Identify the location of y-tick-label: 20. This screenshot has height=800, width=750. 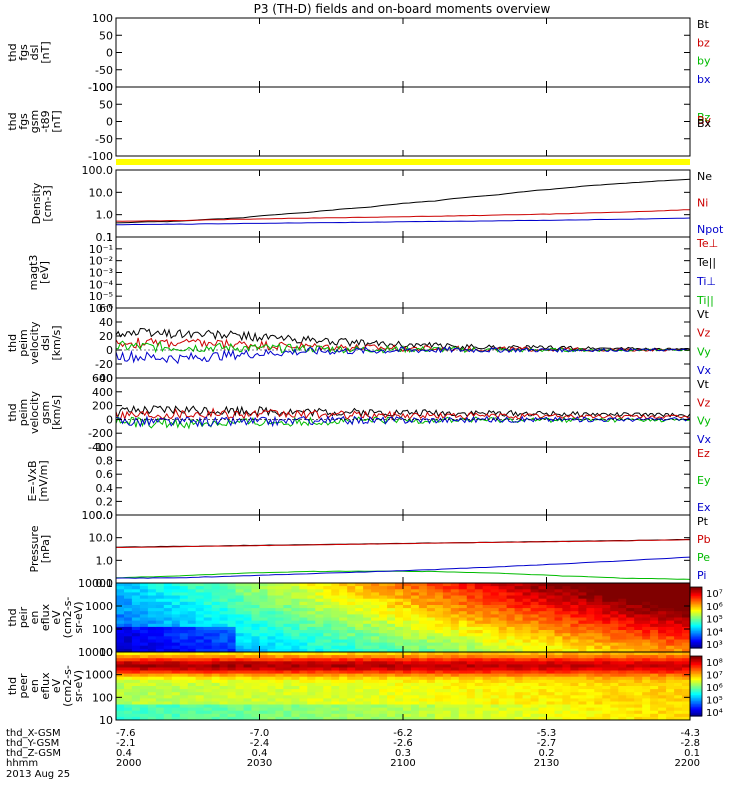
(106, 336).